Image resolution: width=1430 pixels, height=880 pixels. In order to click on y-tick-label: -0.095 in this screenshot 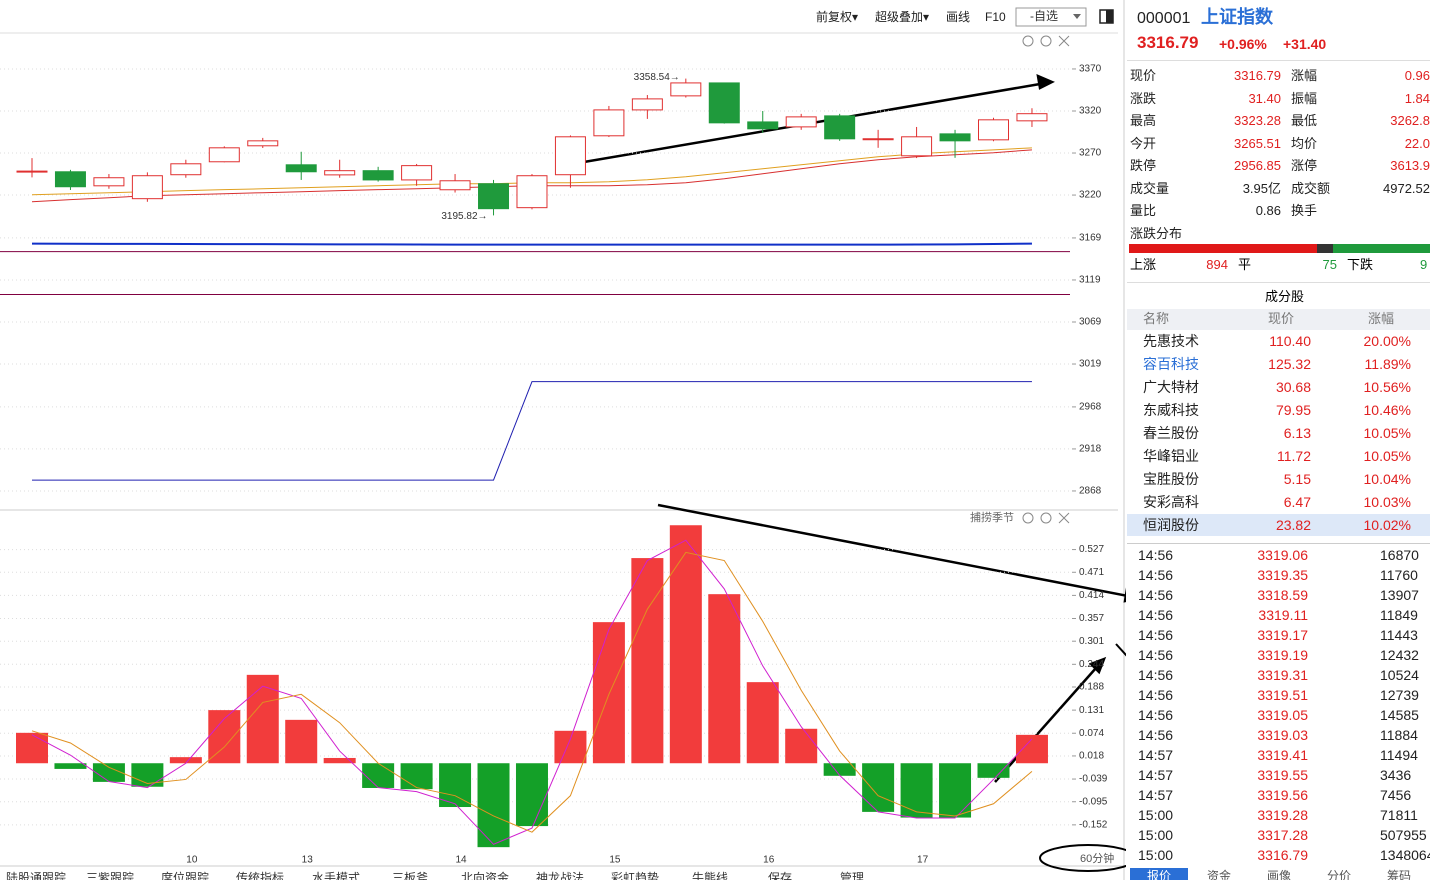, I will do `click(1093, 801)`.